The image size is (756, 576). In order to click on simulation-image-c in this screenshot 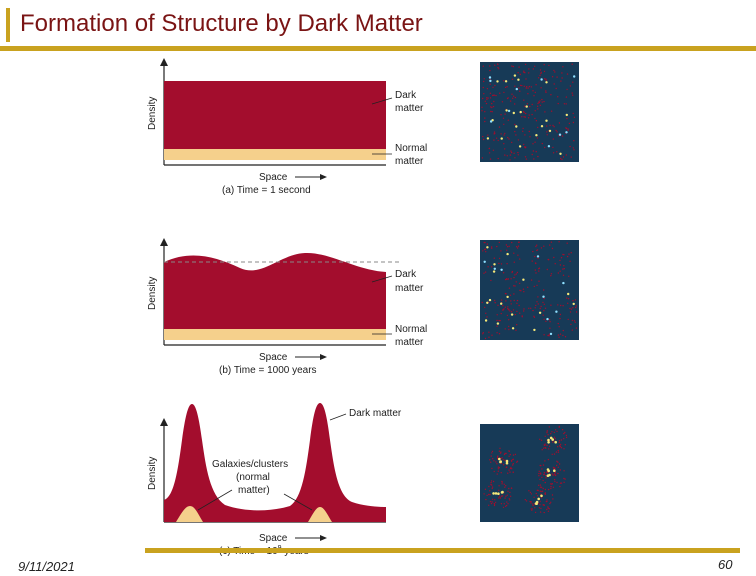, I will do `click(529, 473)`.